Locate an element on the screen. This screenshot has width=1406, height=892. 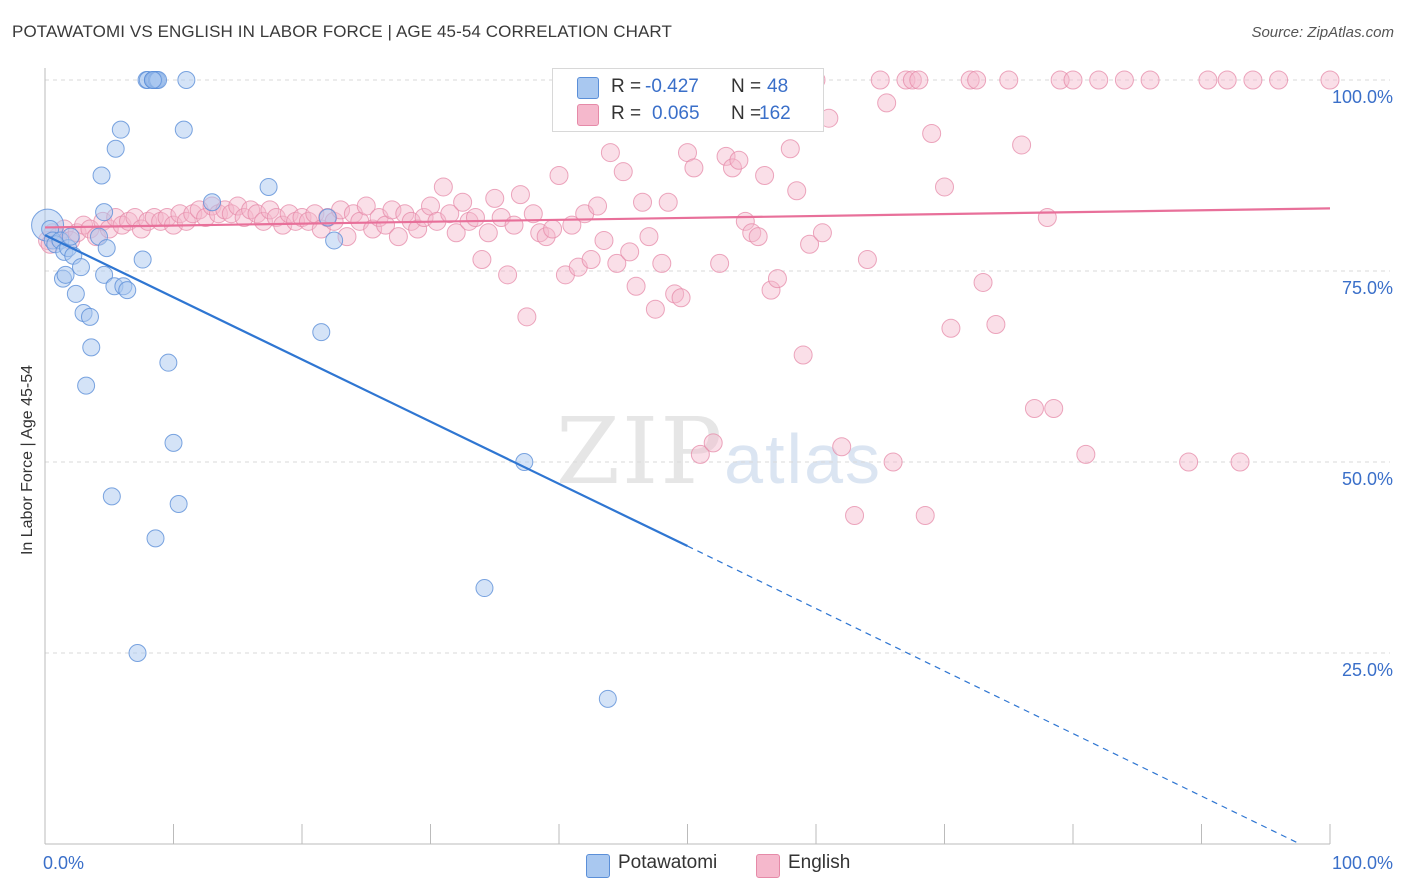
x-tick-label: 100.0% is located at coordinates (1362, 863).